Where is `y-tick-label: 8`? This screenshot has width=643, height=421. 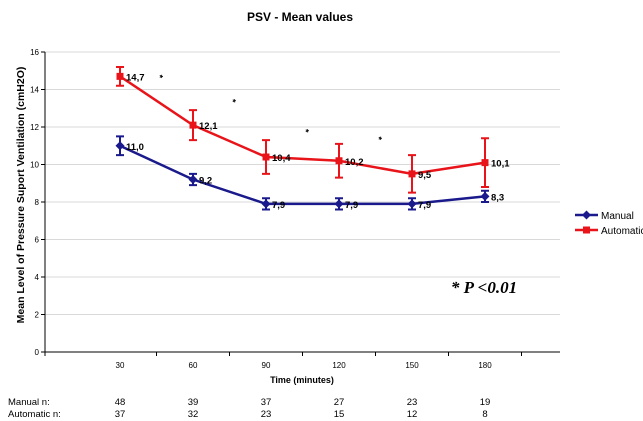
y-tick-label: 8 is located at coordinates (37, 202).